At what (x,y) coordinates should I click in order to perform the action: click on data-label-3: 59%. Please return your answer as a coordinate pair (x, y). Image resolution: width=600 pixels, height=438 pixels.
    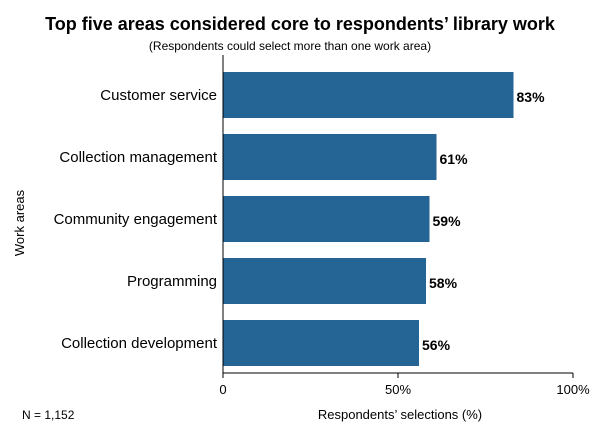
    Looking at the image, I should click on (447, 221).